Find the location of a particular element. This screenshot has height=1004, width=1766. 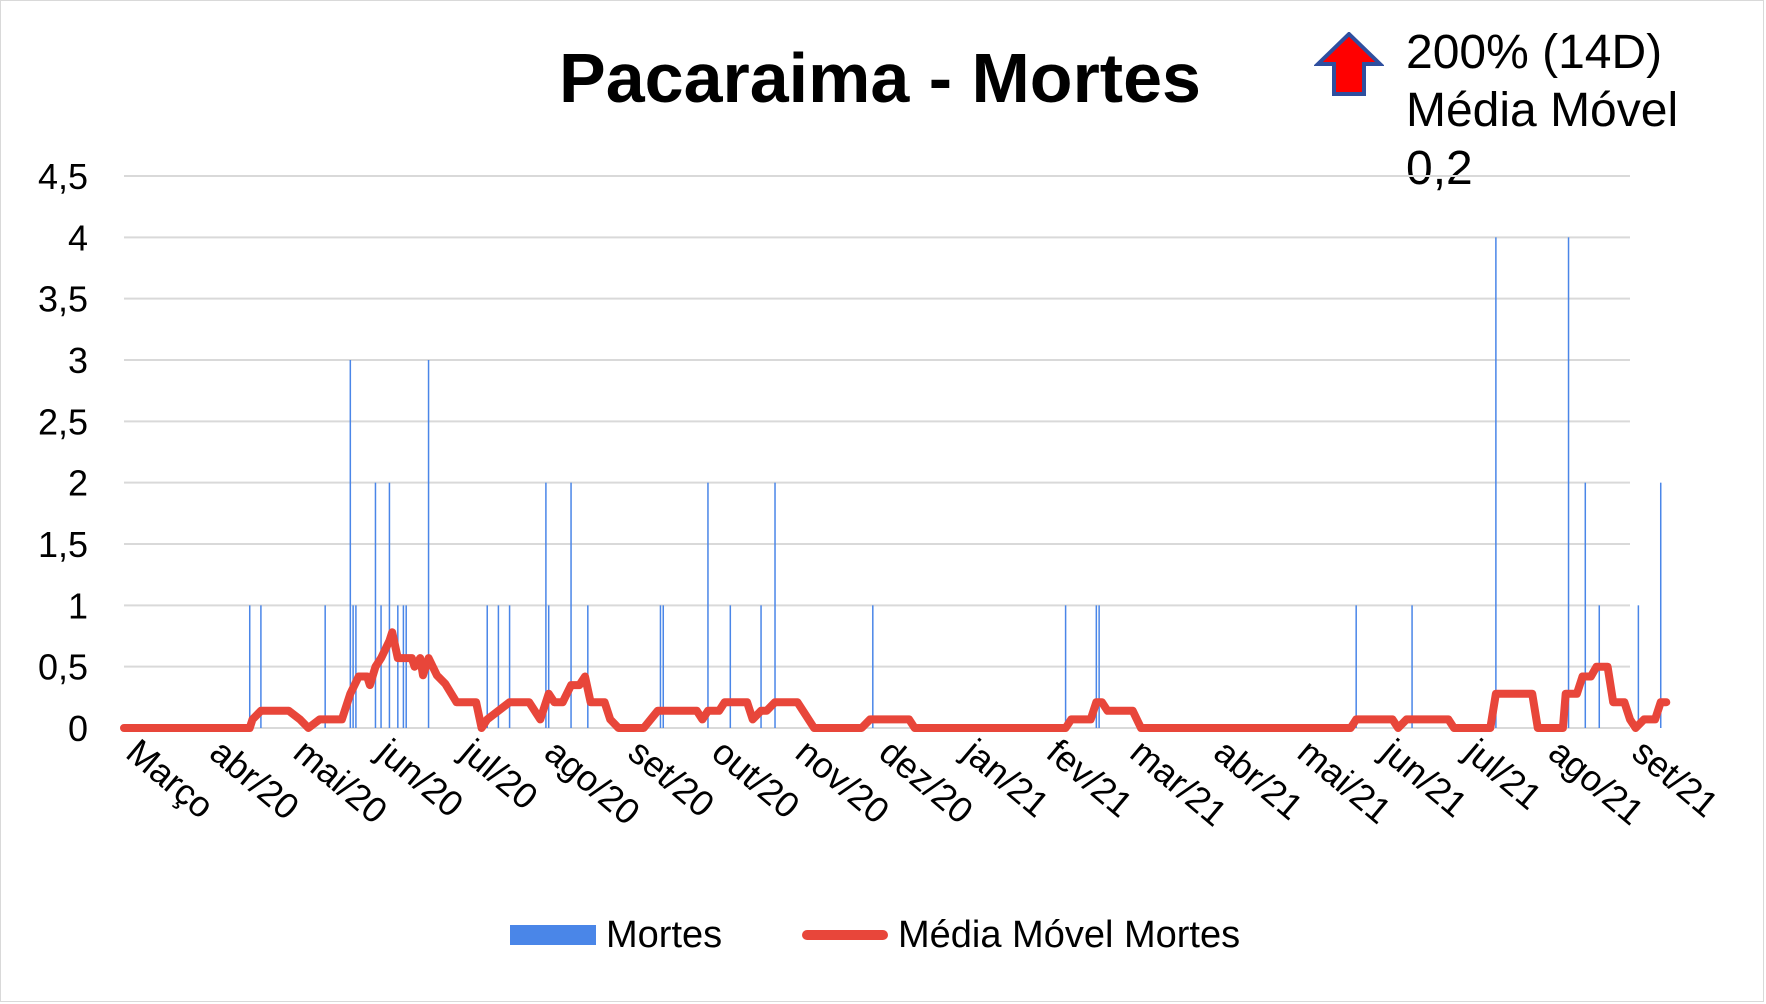

legend-swatch-bars is located at coordinates (553, 935).